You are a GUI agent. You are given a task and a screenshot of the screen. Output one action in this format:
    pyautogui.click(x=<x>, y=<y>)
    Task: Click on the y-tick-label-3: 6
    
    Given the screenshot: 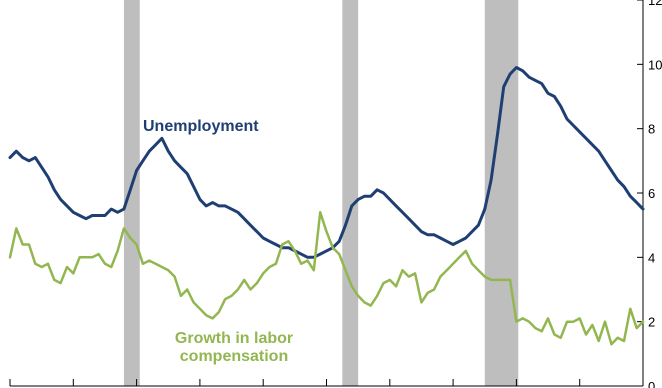 What is the action you would take?
    pyautogui.click(x=651, y=193)
    